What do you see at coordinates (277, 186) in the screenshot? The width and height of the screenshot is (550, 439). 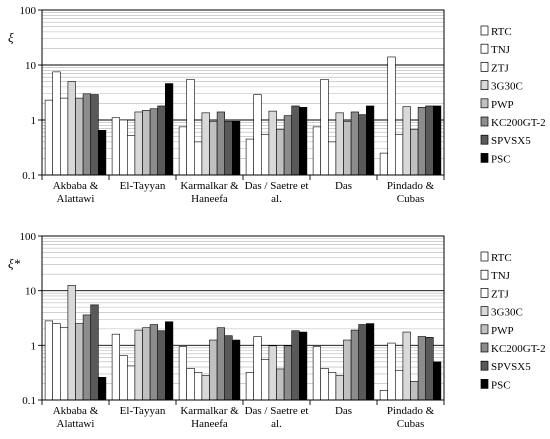 I see `category-label: Das / Saetre et` at bounding box center [277, 186].